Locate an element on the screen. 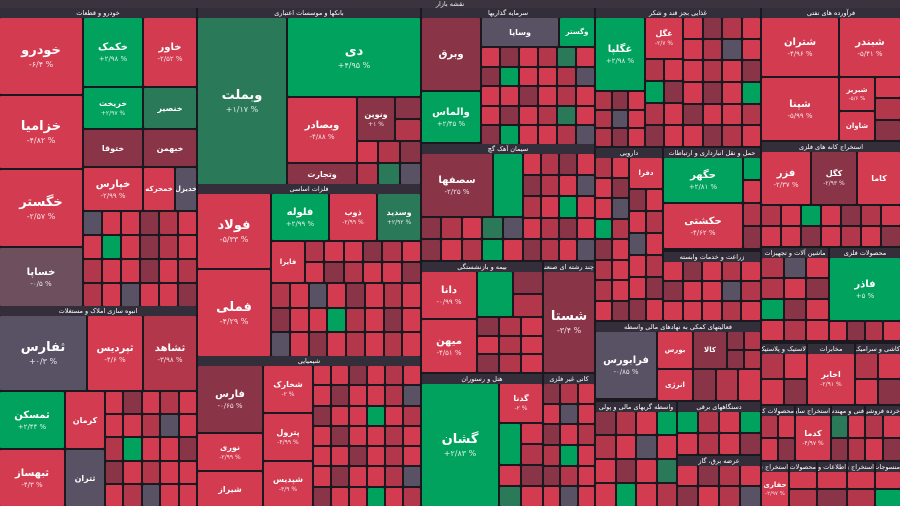 This screenshot has width=900, height=506. tile-oil-products-1: شبندر -۵/۴۱ % is located at coordinates (870, 47).